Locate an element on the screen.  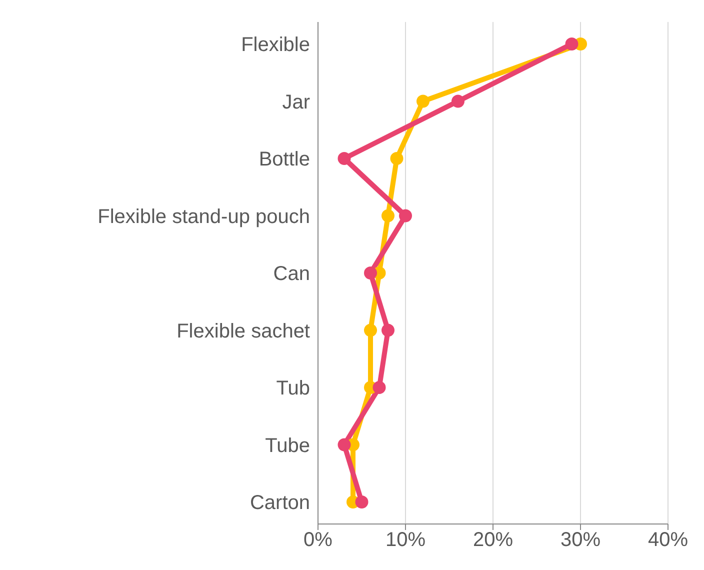
x-tick-label: 20% is located at coordinates (493, 540).